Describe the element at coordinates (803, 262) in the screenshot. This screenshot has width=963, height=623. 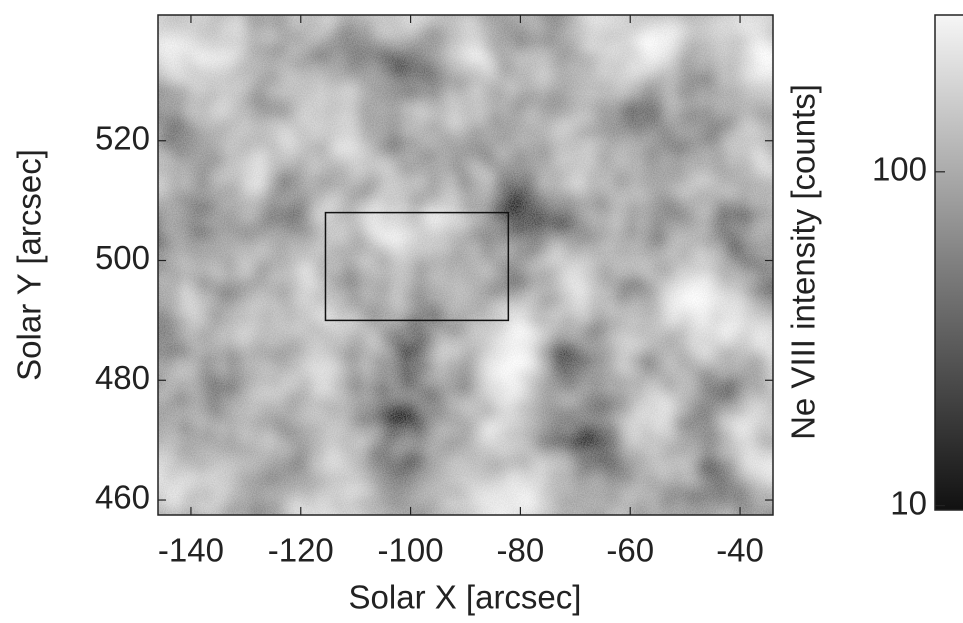
I see `colorbar-label: Ne VIII intensity [counts]` at that location.